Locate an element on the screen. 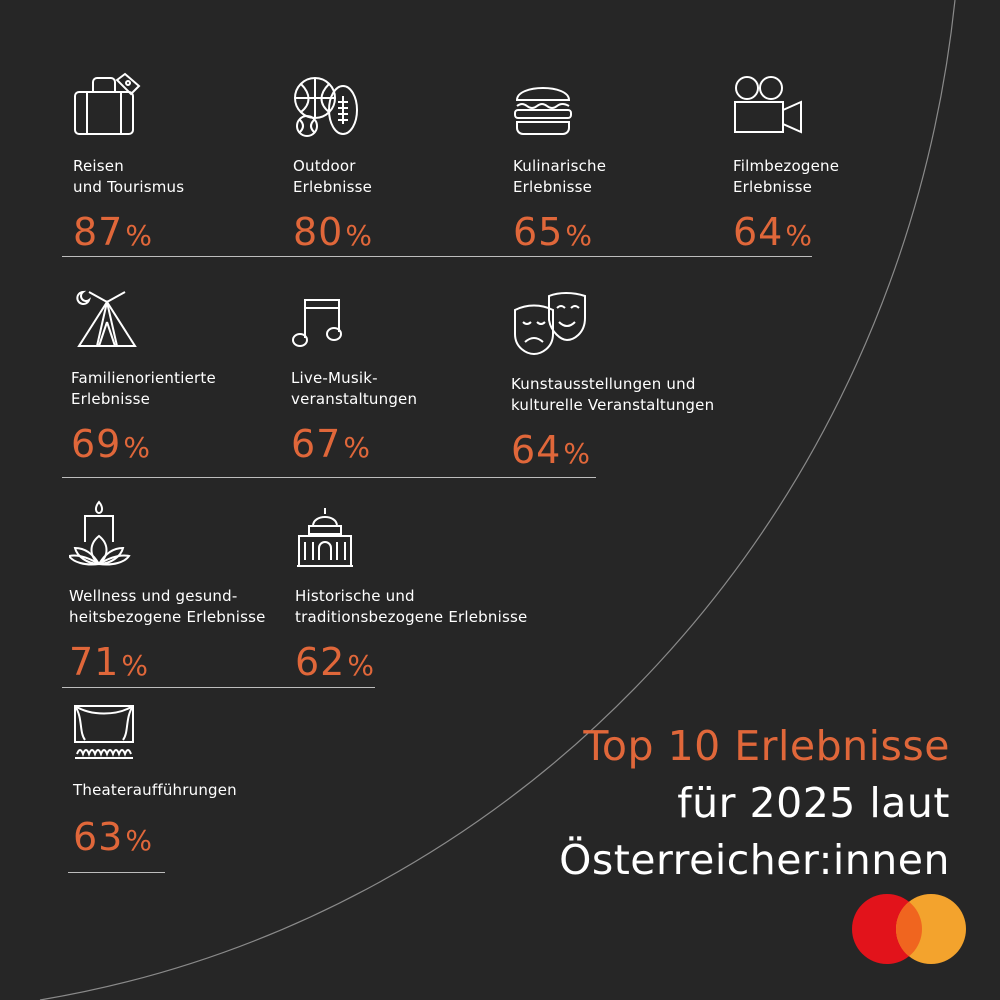 The height and width of the screenshot is (1000, 1000). tent-icon is located at coordinates (106, 318).